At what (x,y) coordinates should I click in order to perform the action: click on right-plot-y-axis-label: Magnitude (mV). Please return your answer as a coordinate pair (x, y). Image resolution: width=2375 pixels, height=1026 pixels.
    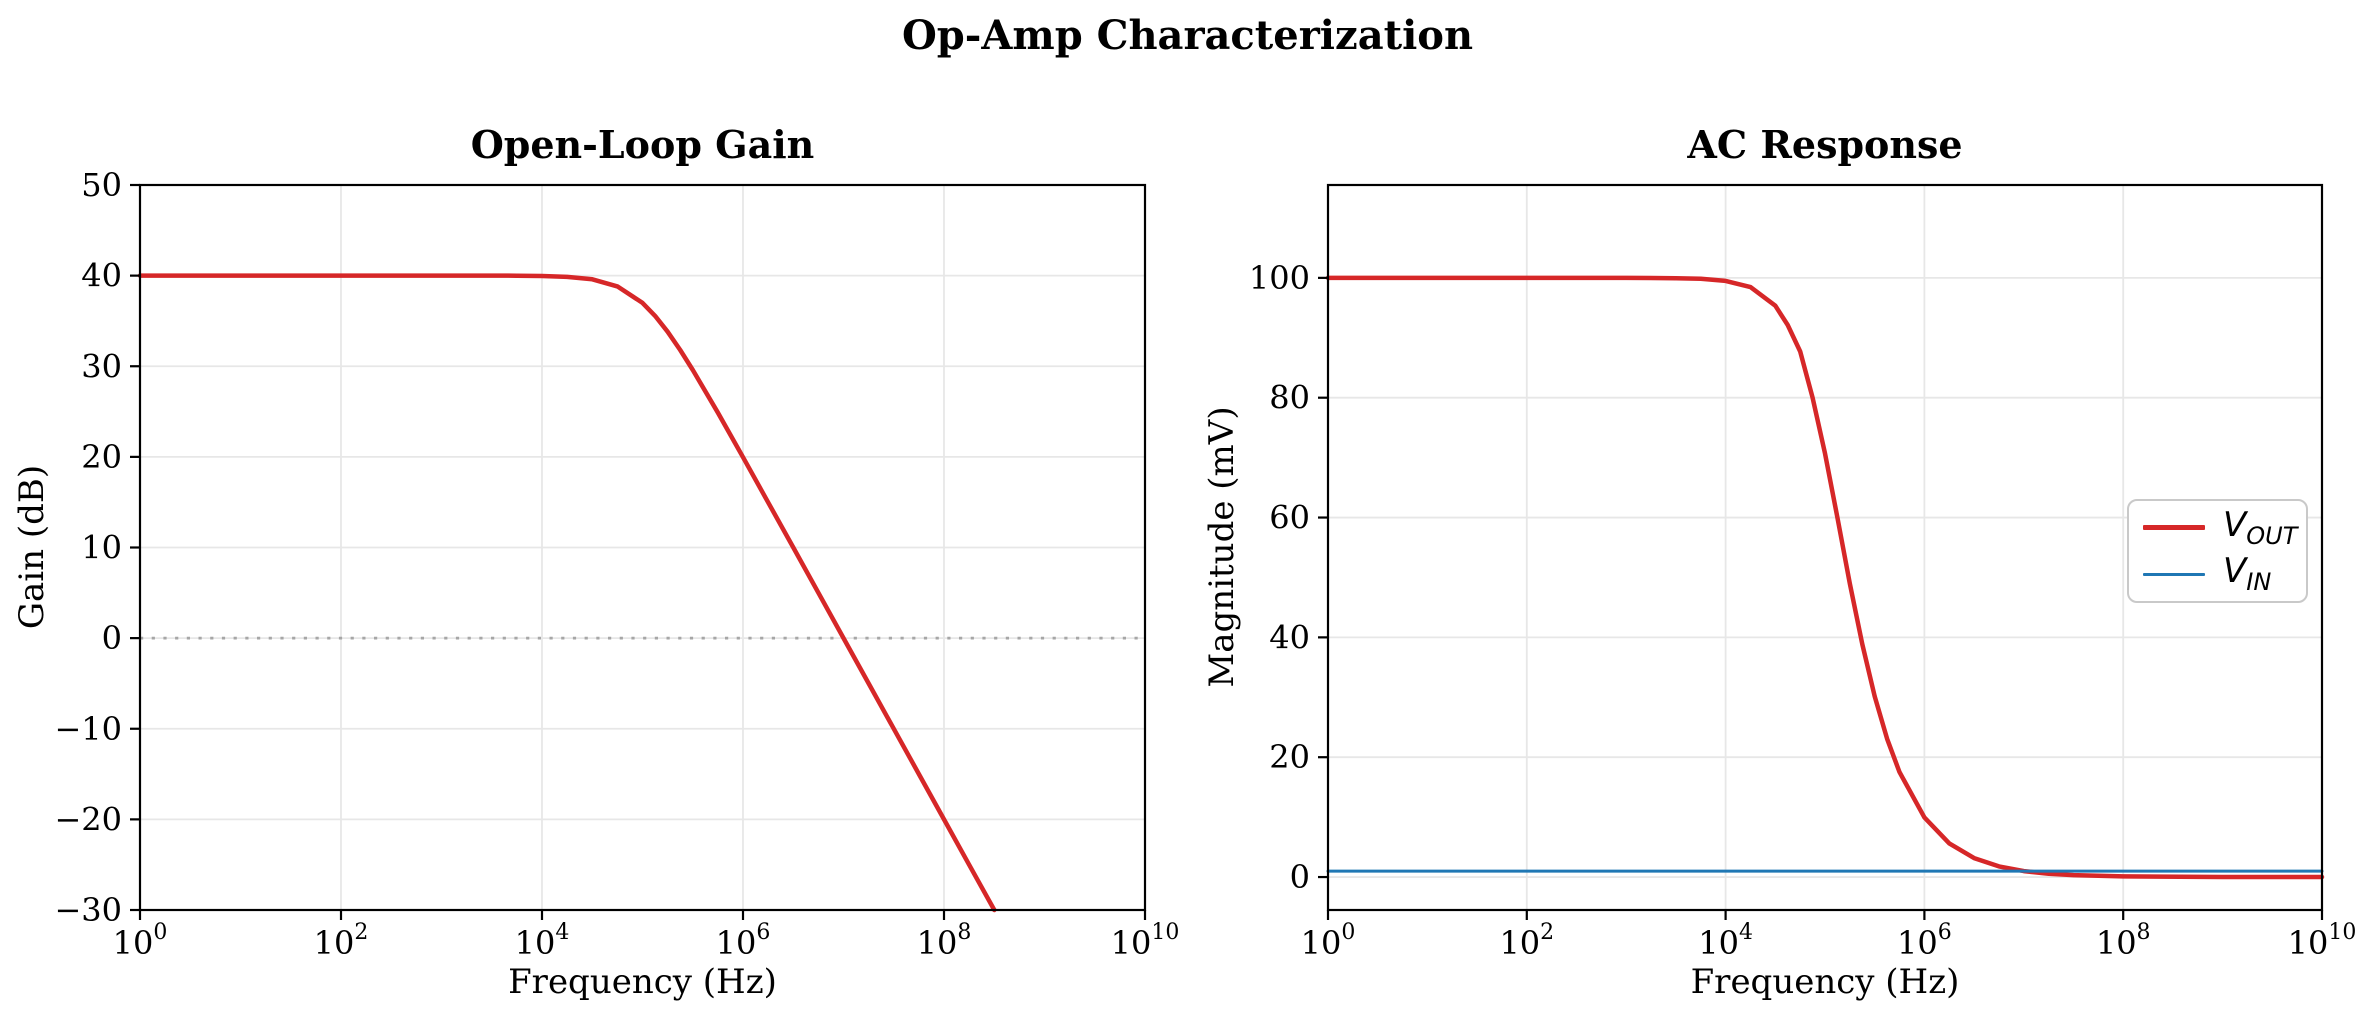
    Looking at the image, I should click on (1222, 547).